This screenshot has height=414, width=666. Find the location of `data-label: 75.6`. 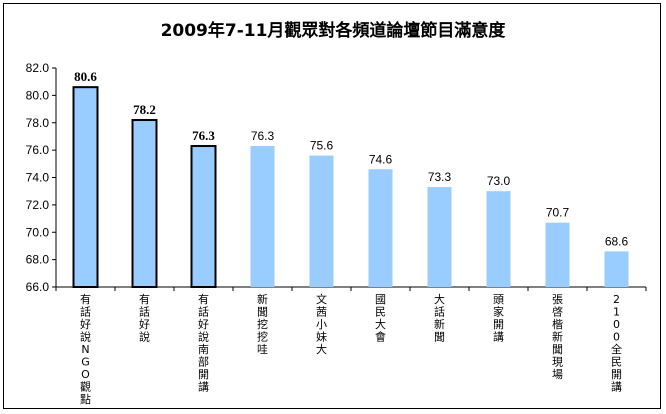

data-label: 75.6 is located at coordinates (322, 146).